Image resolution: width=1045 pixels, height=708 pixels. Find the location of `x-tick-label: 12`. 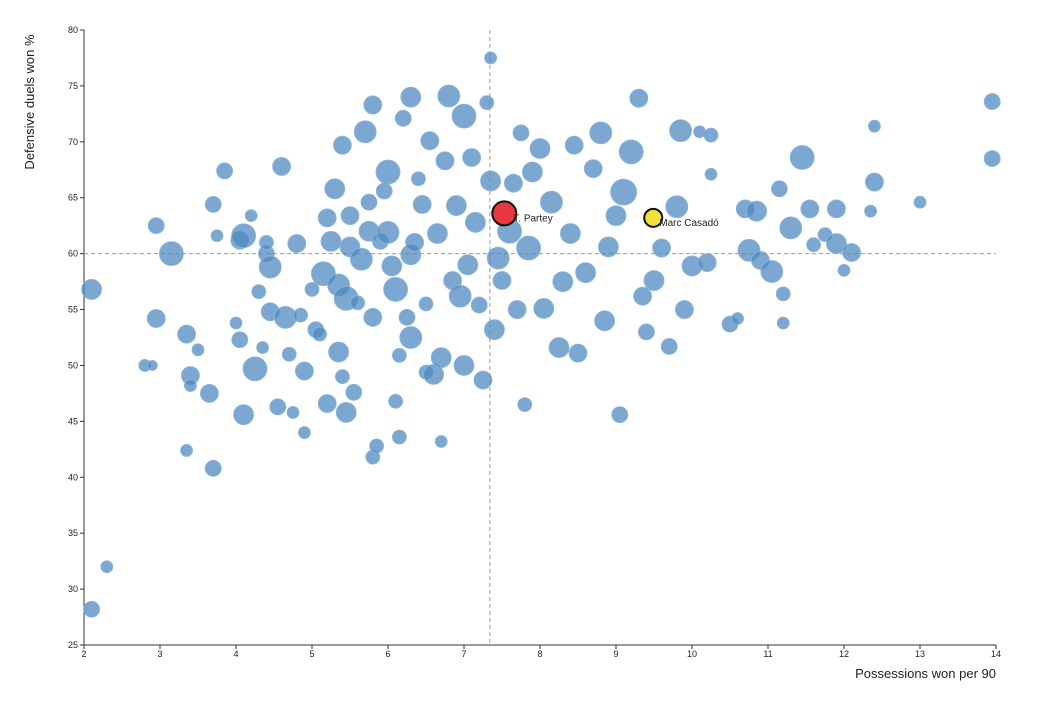

x-tick-label: 12 is located at coordinates (844, 654).